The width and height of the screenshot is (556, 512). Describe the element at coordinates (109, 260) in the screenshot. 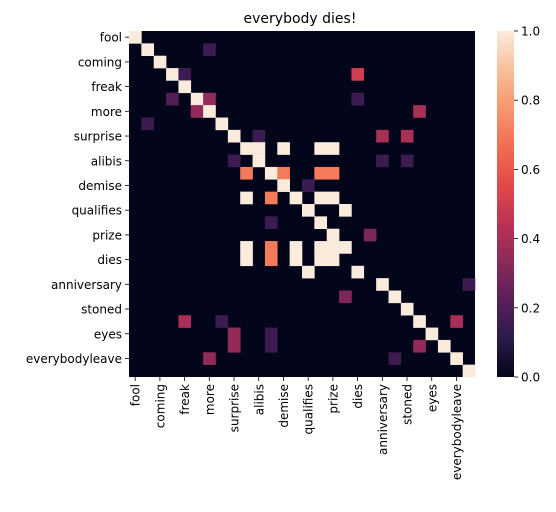

I see `row-label: dies` at that location.